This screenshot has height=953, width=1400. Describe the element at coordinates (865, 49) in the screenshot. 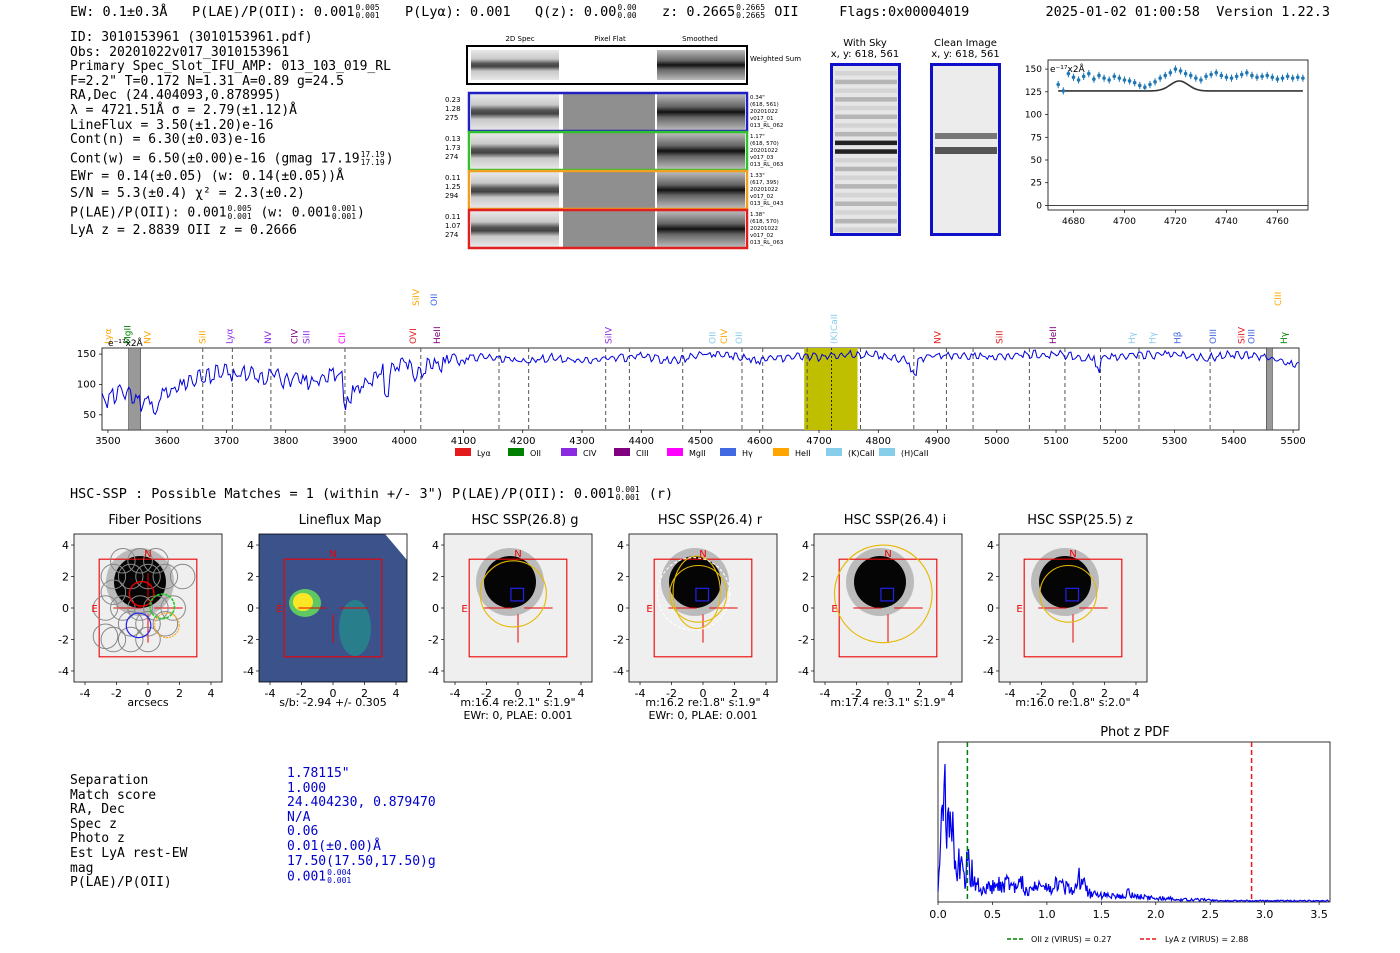

I see `with-sky-title: With Sky x, y: 618, 561` at that location.